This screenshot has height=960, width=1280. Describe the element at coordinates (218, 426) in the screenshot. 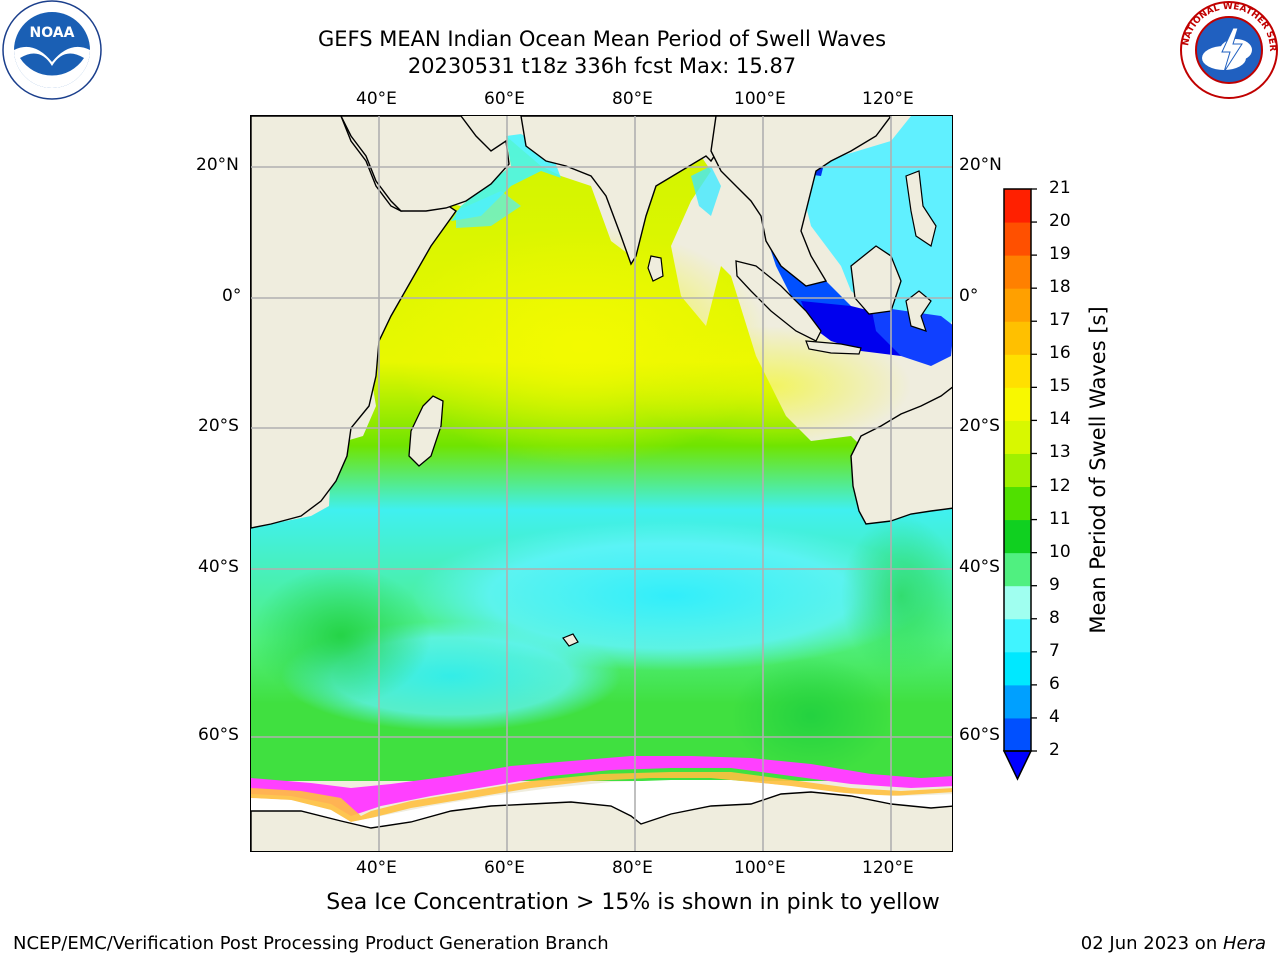

I see `lat-label-left: 20°S` at that location.